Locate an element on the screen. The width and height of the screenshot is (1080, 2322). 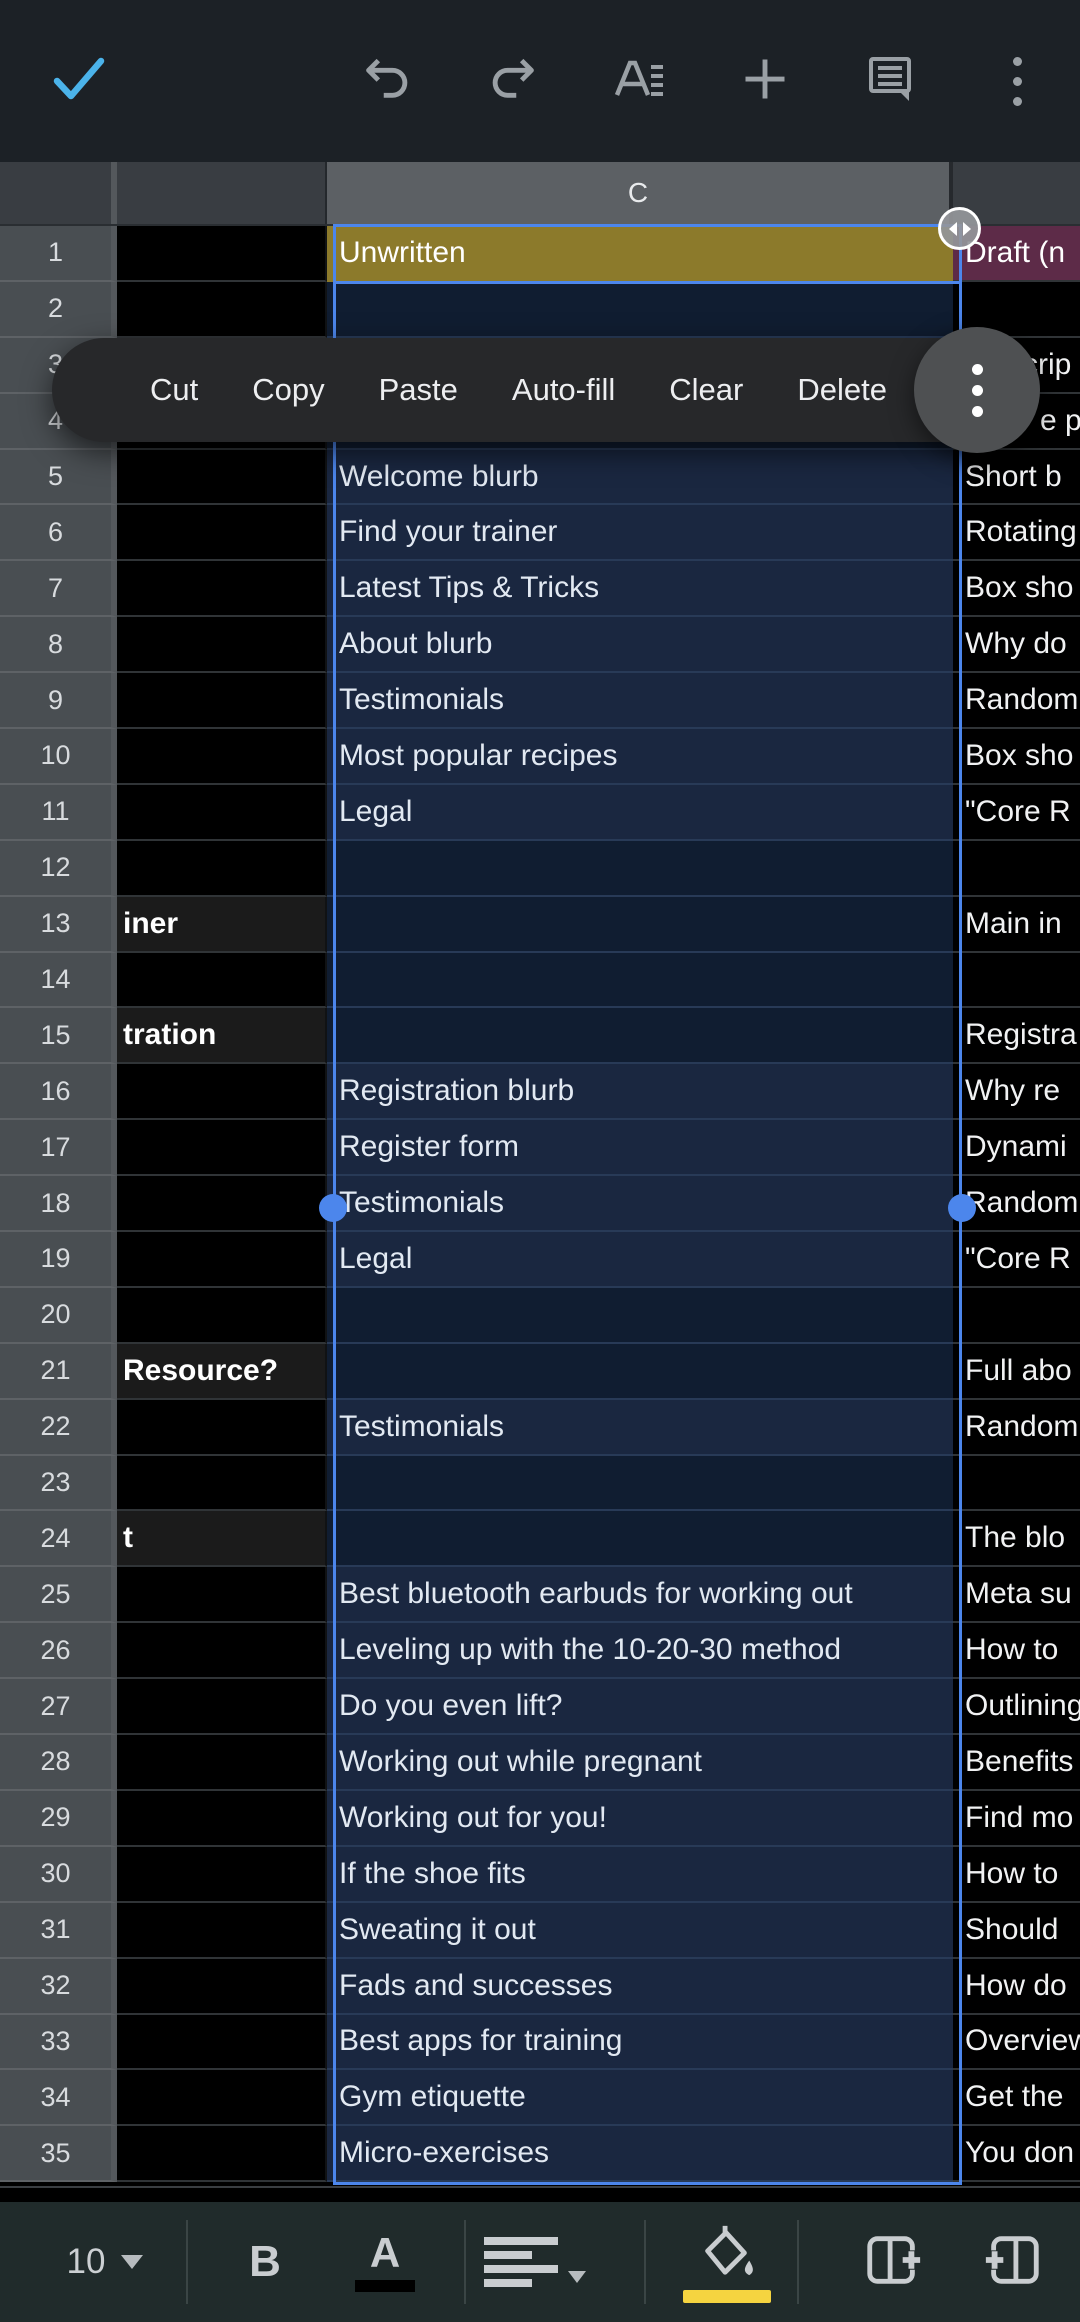
cell-B5 is located at coordinates (222, 477).